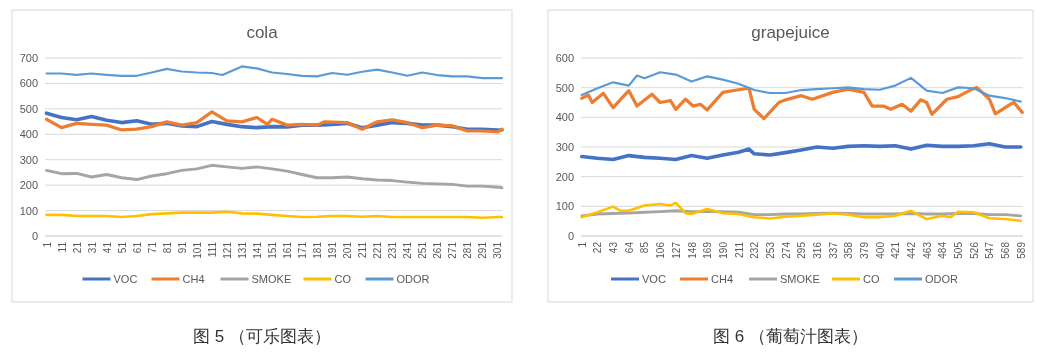 Image resolution: width=1041 pixels, height=362 pixels. Describe the element at coordinates (833, 250) in the screenshot. I see `x-tick-label: 337` at that location.